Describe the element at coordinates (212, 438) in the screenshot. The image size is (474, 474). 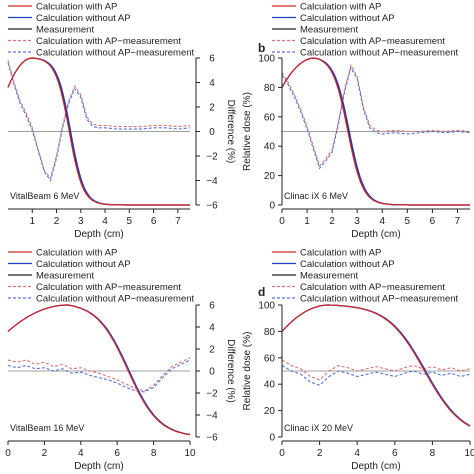
I see `y-tick-label: −6` at that location.